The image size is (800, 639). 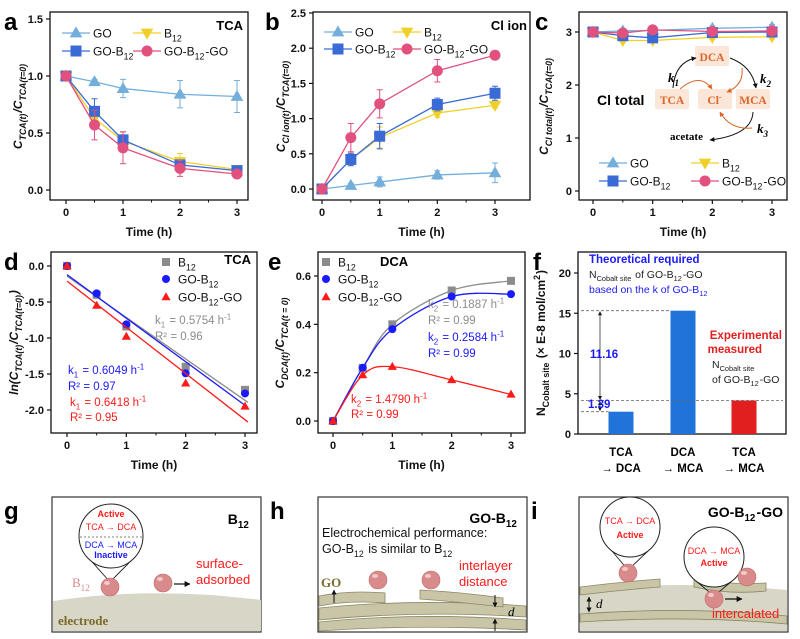 I want to click on legend-item: GO, so click(x=87, y=33).